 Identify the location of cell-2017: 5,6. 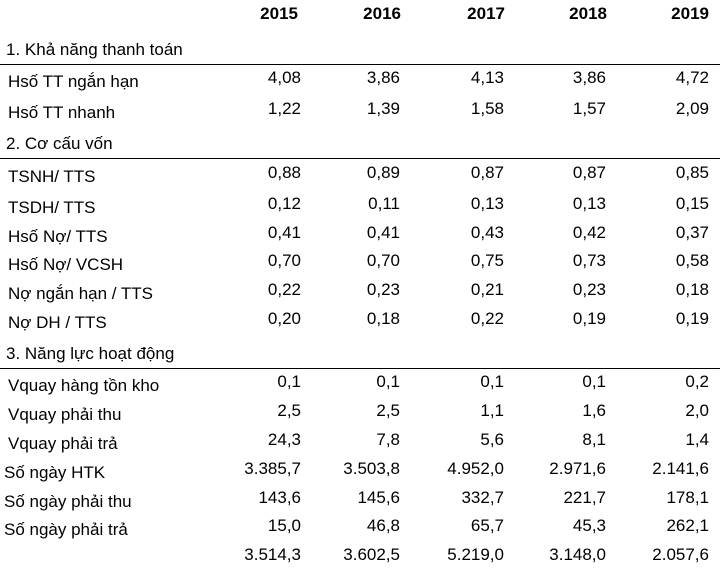
(492, 439).